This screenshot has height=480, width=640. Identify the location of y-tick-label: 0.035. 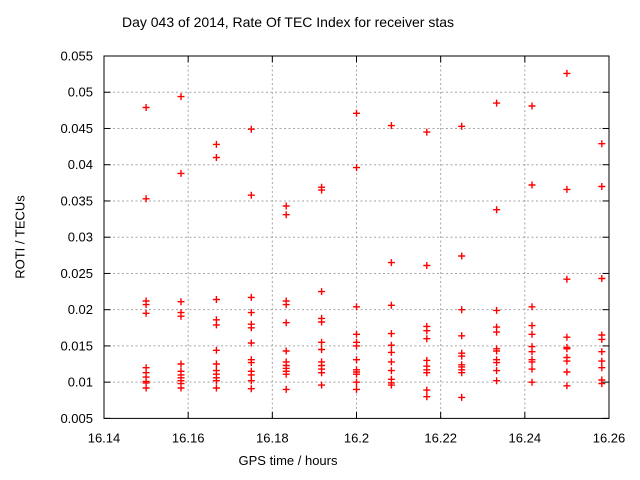
(76, 200).